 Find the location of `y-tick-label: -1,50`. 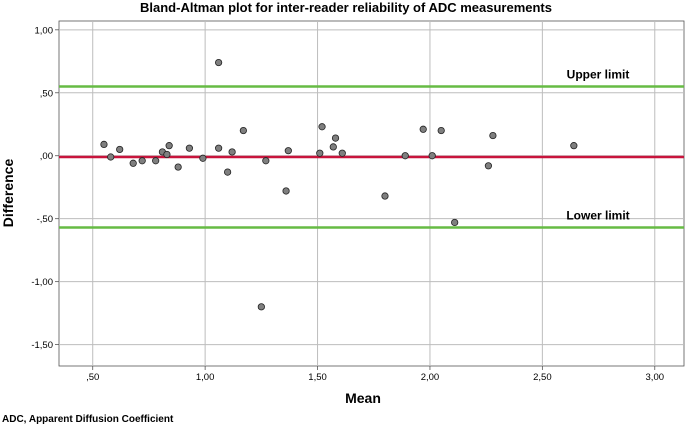

y-tick-label: -1,50 is located at coordinates (42, 345).